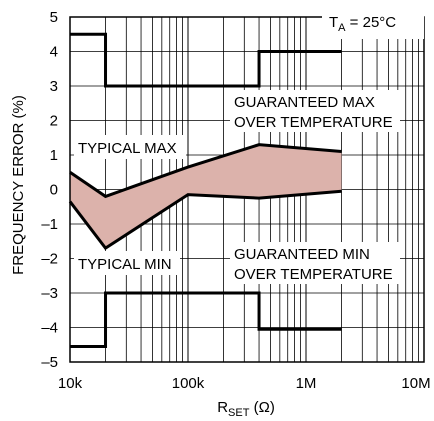  What do you see at coordinates (188, 383) in the screenshot?
I see `x-tick-label: 100k` at bounding box center [188, 383].